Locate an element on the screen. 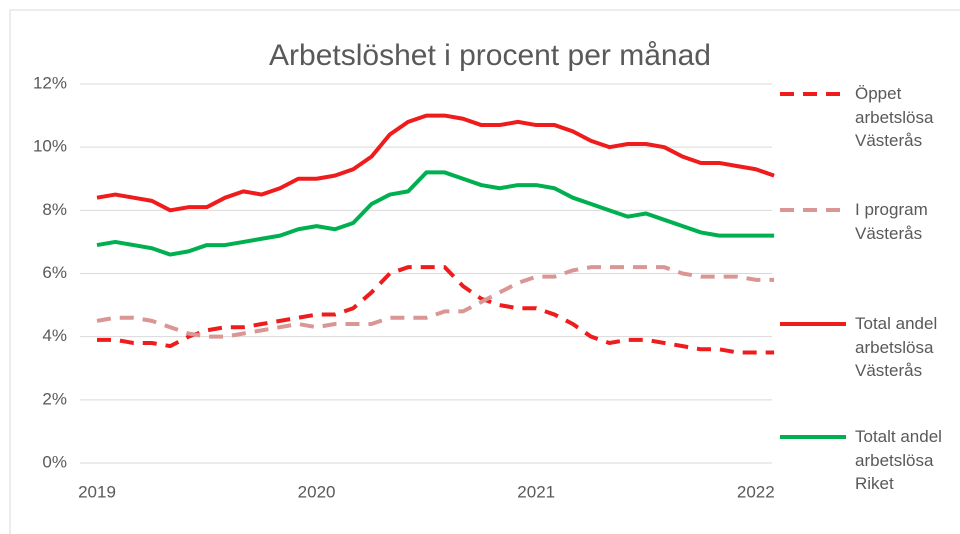  y-tick-label: 10% is located at coordinates (50, 146).